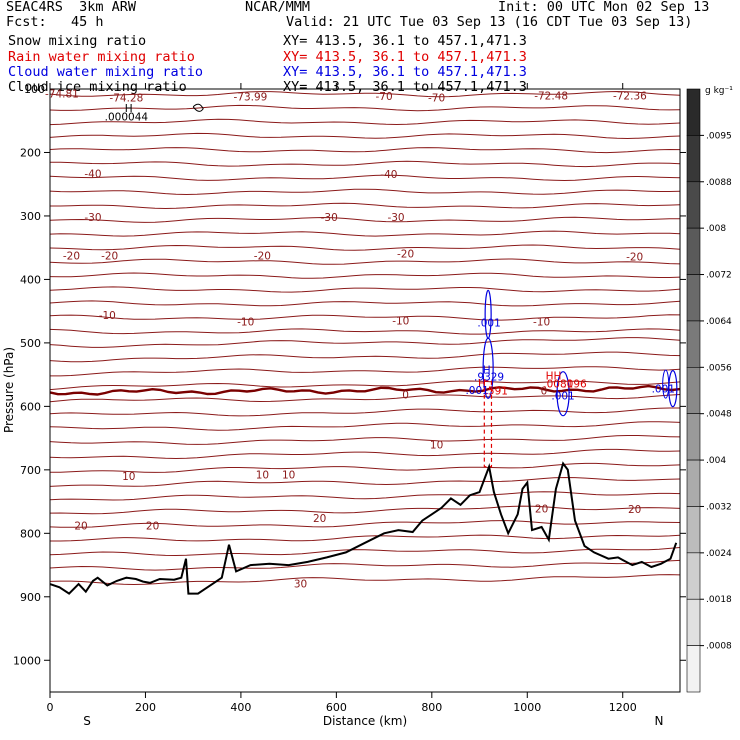  I want to click on x-tick-label: 200, so click(145, 707).